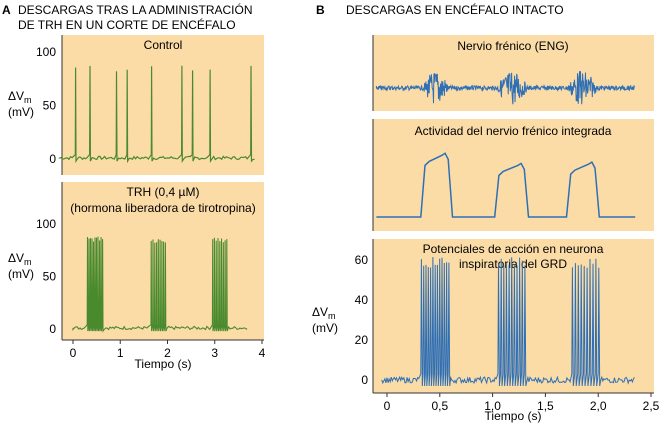 Image resolution: width=663 pixels, height=428 pixels. What do you see at coordinates (362, 300) in the screenshot?
I see `y-tick-label: 40` at bounding box center [362, 300].